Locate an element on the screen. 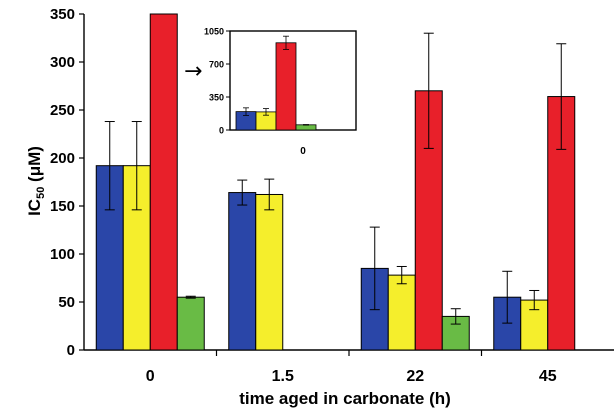 The width and height of the screenshot is (614, 411). y-tick-label: 50 is located at coordinates (66, 302).